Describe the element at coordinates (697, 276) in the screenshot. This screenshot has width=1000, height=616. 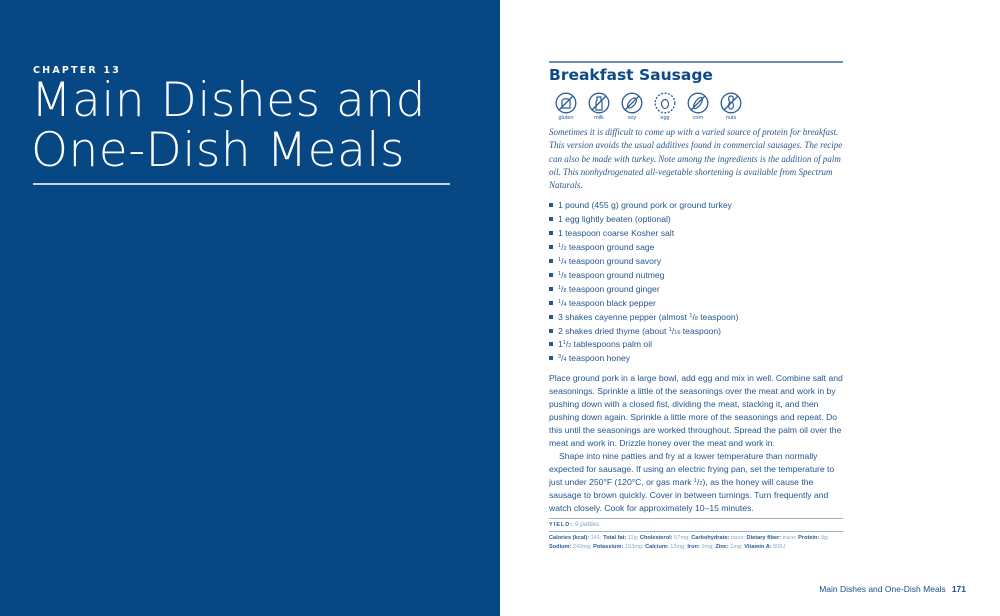
I see `ingredient-item: 1/8 teaspoon ground nutmeg` at that location.